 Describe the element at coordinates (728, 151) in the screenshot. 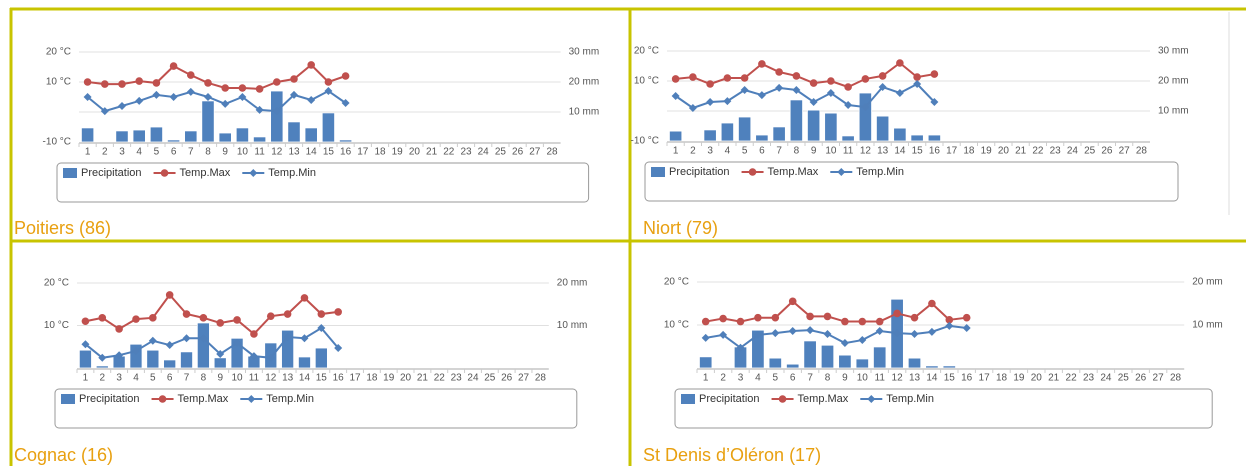

I see `x-tick-label: 4` at that location.